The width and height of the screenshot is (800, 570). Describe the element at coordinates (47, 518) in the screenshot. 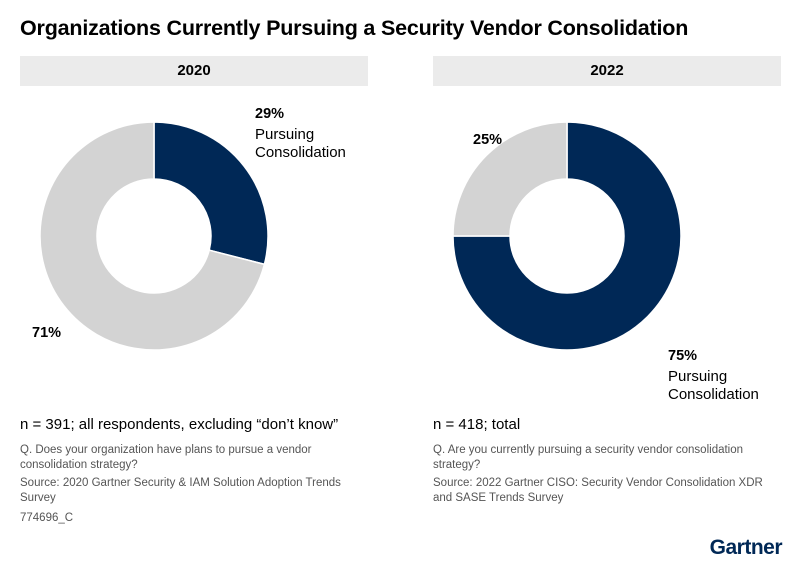

I see `figure-code: 774696_C` at that location.